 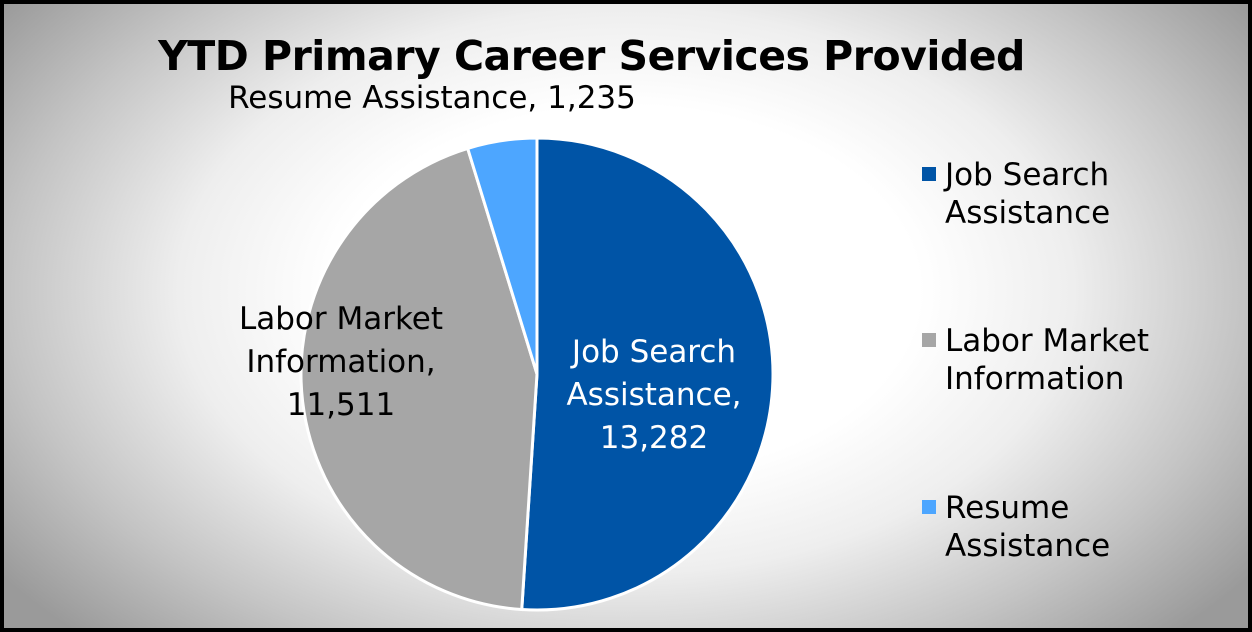 I want to click on legend-item-job-search: Job Search Assistance, so click(x=1082, y=194).